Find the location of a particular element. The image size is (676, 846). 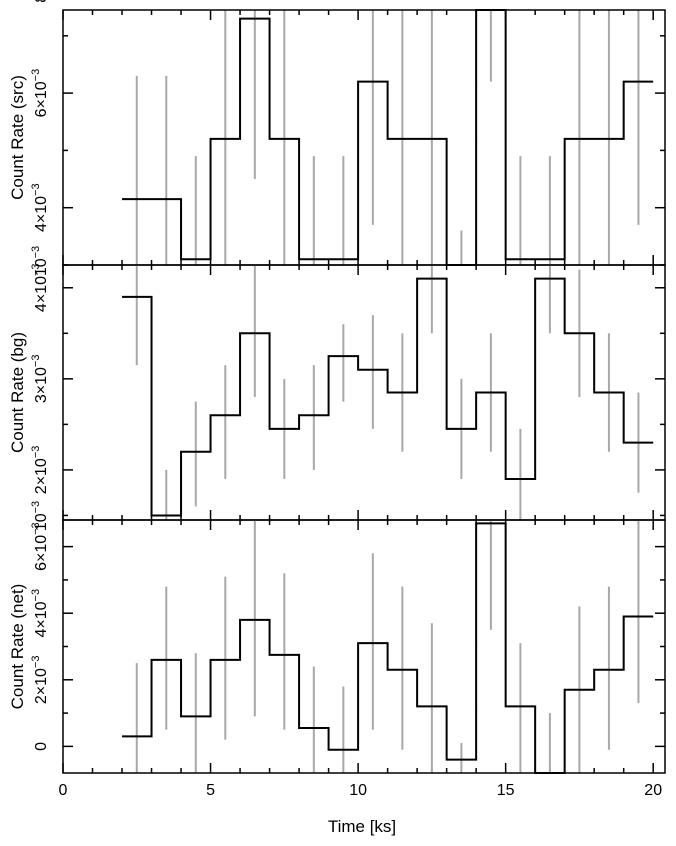

x-tick-label: 20 is located at coordinates (653, 790).